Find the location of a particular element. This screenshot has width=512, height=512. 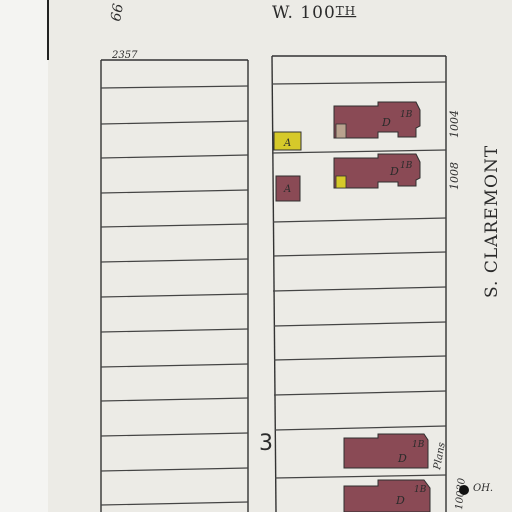

hydrant-icon: OH. is located at coordinates (476, 489).